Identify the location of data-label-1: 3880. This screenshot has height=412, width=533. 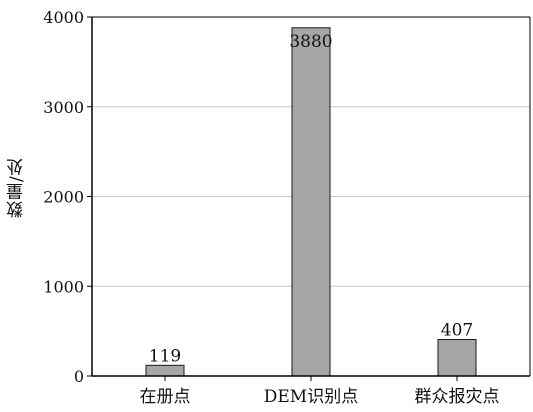
(310, 42).